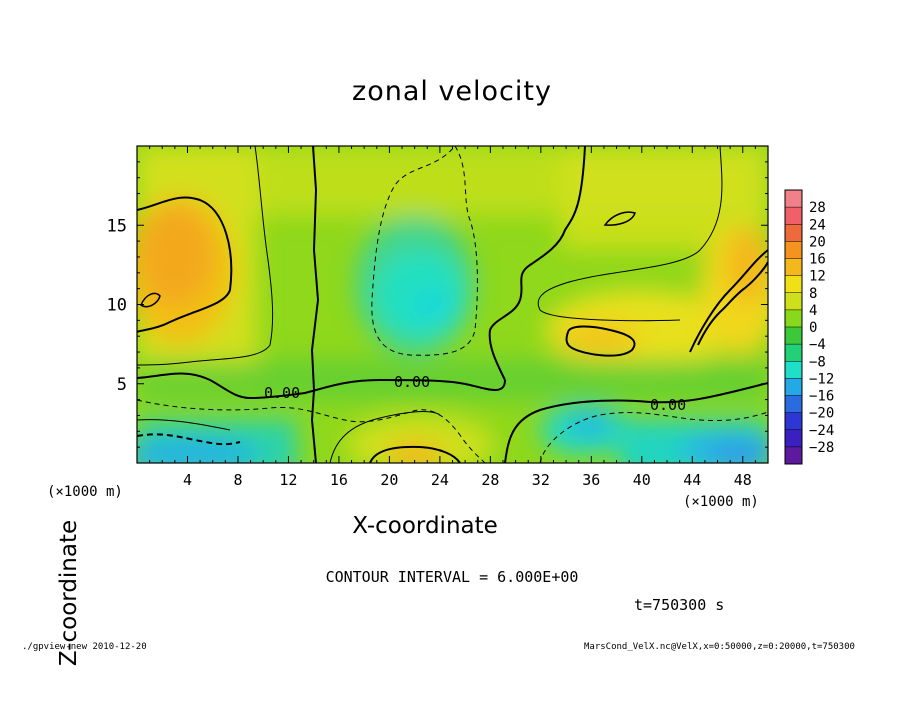  What do you see at coordinates (187, 480) in the screenshot?
I see `x-tick-label: 4` at bounding box center [187, 480].